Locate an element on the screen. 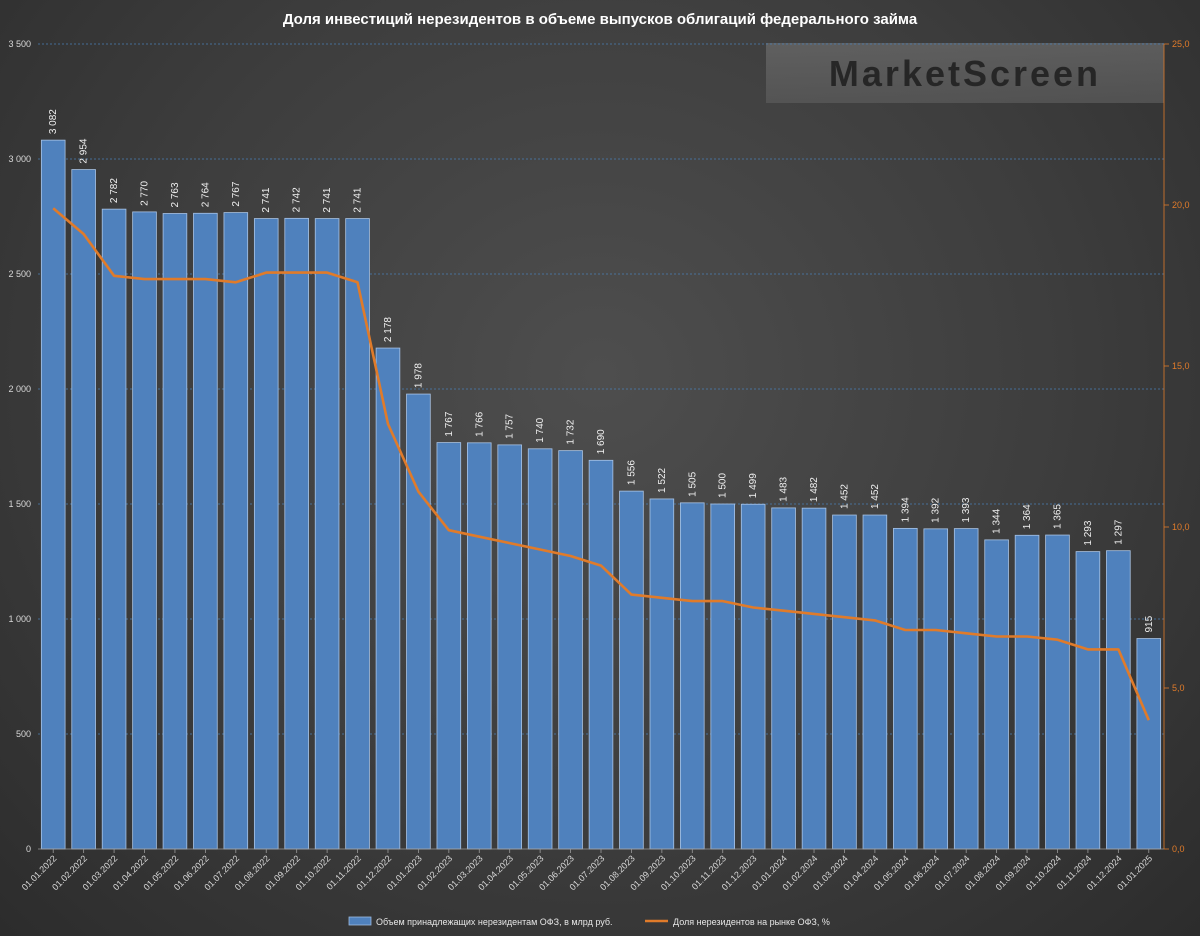  bar-data-label: 1 499 is located at coordinates (753, 485).